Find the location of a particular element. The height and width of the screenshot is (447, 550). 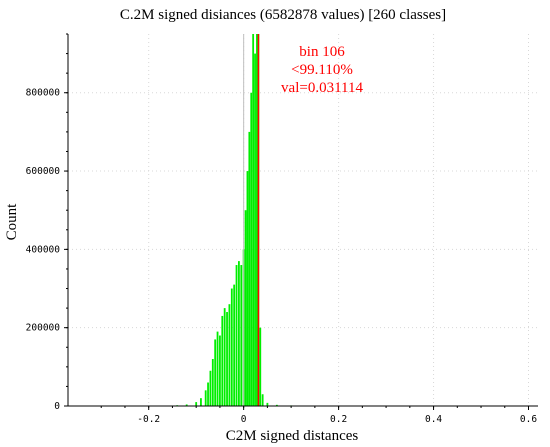

threshold-label-line: val=0.031114 is located at coordinates (322, 88).